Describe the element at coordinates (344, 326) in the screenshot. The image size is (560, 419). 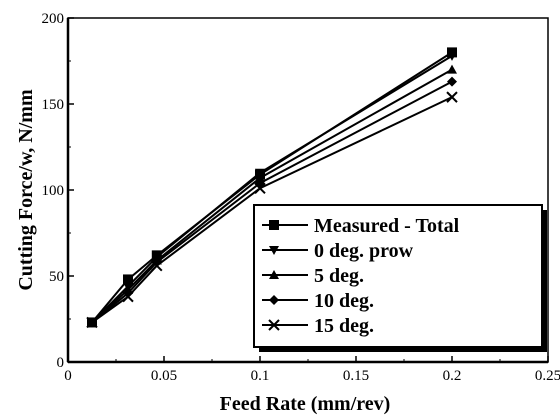
I see `legend-label: 15 deg.` at that location.